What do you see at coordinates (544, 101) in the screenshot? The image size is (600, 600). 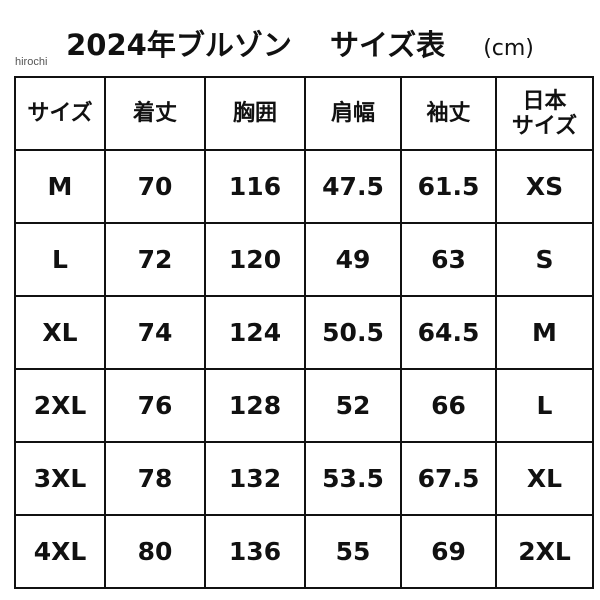 I see `column-header-line: 日本` at bounding box center [544, 101].